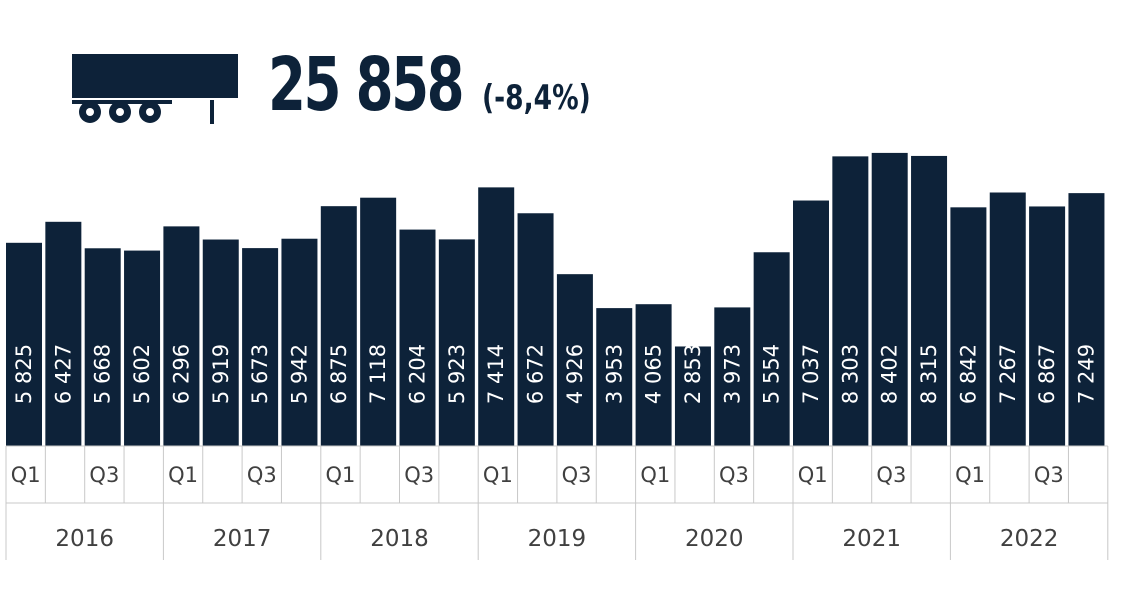 The image size is (1140, 596). Describe the element at coordinates (850, 374) in the screenshot. I see `bar-value-label: 8 303` at that location.